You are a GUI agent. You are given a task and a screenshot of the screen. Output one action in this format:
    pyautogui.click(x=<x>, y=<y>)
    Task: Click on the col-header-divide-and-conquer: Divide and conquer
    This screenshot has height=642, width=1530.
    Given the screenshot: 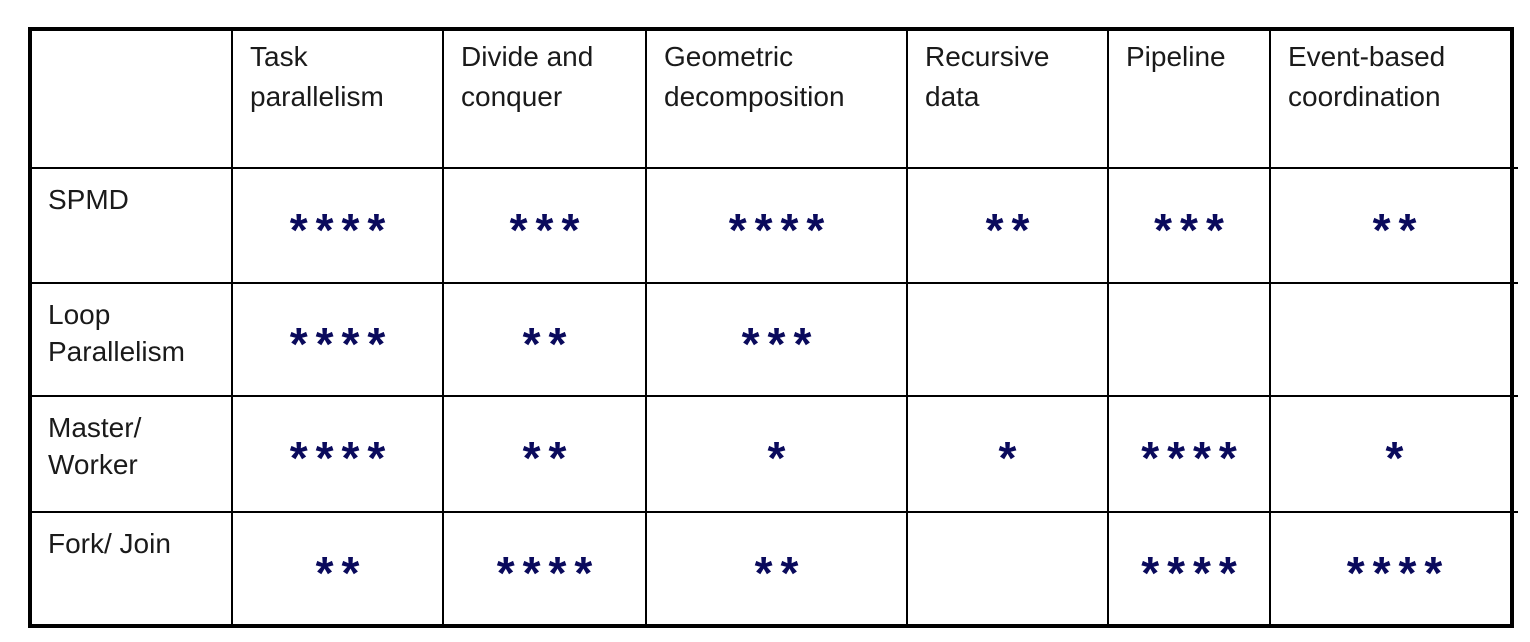 What is the action you would take?
    pyautogui.click(x=544, y=100)
    